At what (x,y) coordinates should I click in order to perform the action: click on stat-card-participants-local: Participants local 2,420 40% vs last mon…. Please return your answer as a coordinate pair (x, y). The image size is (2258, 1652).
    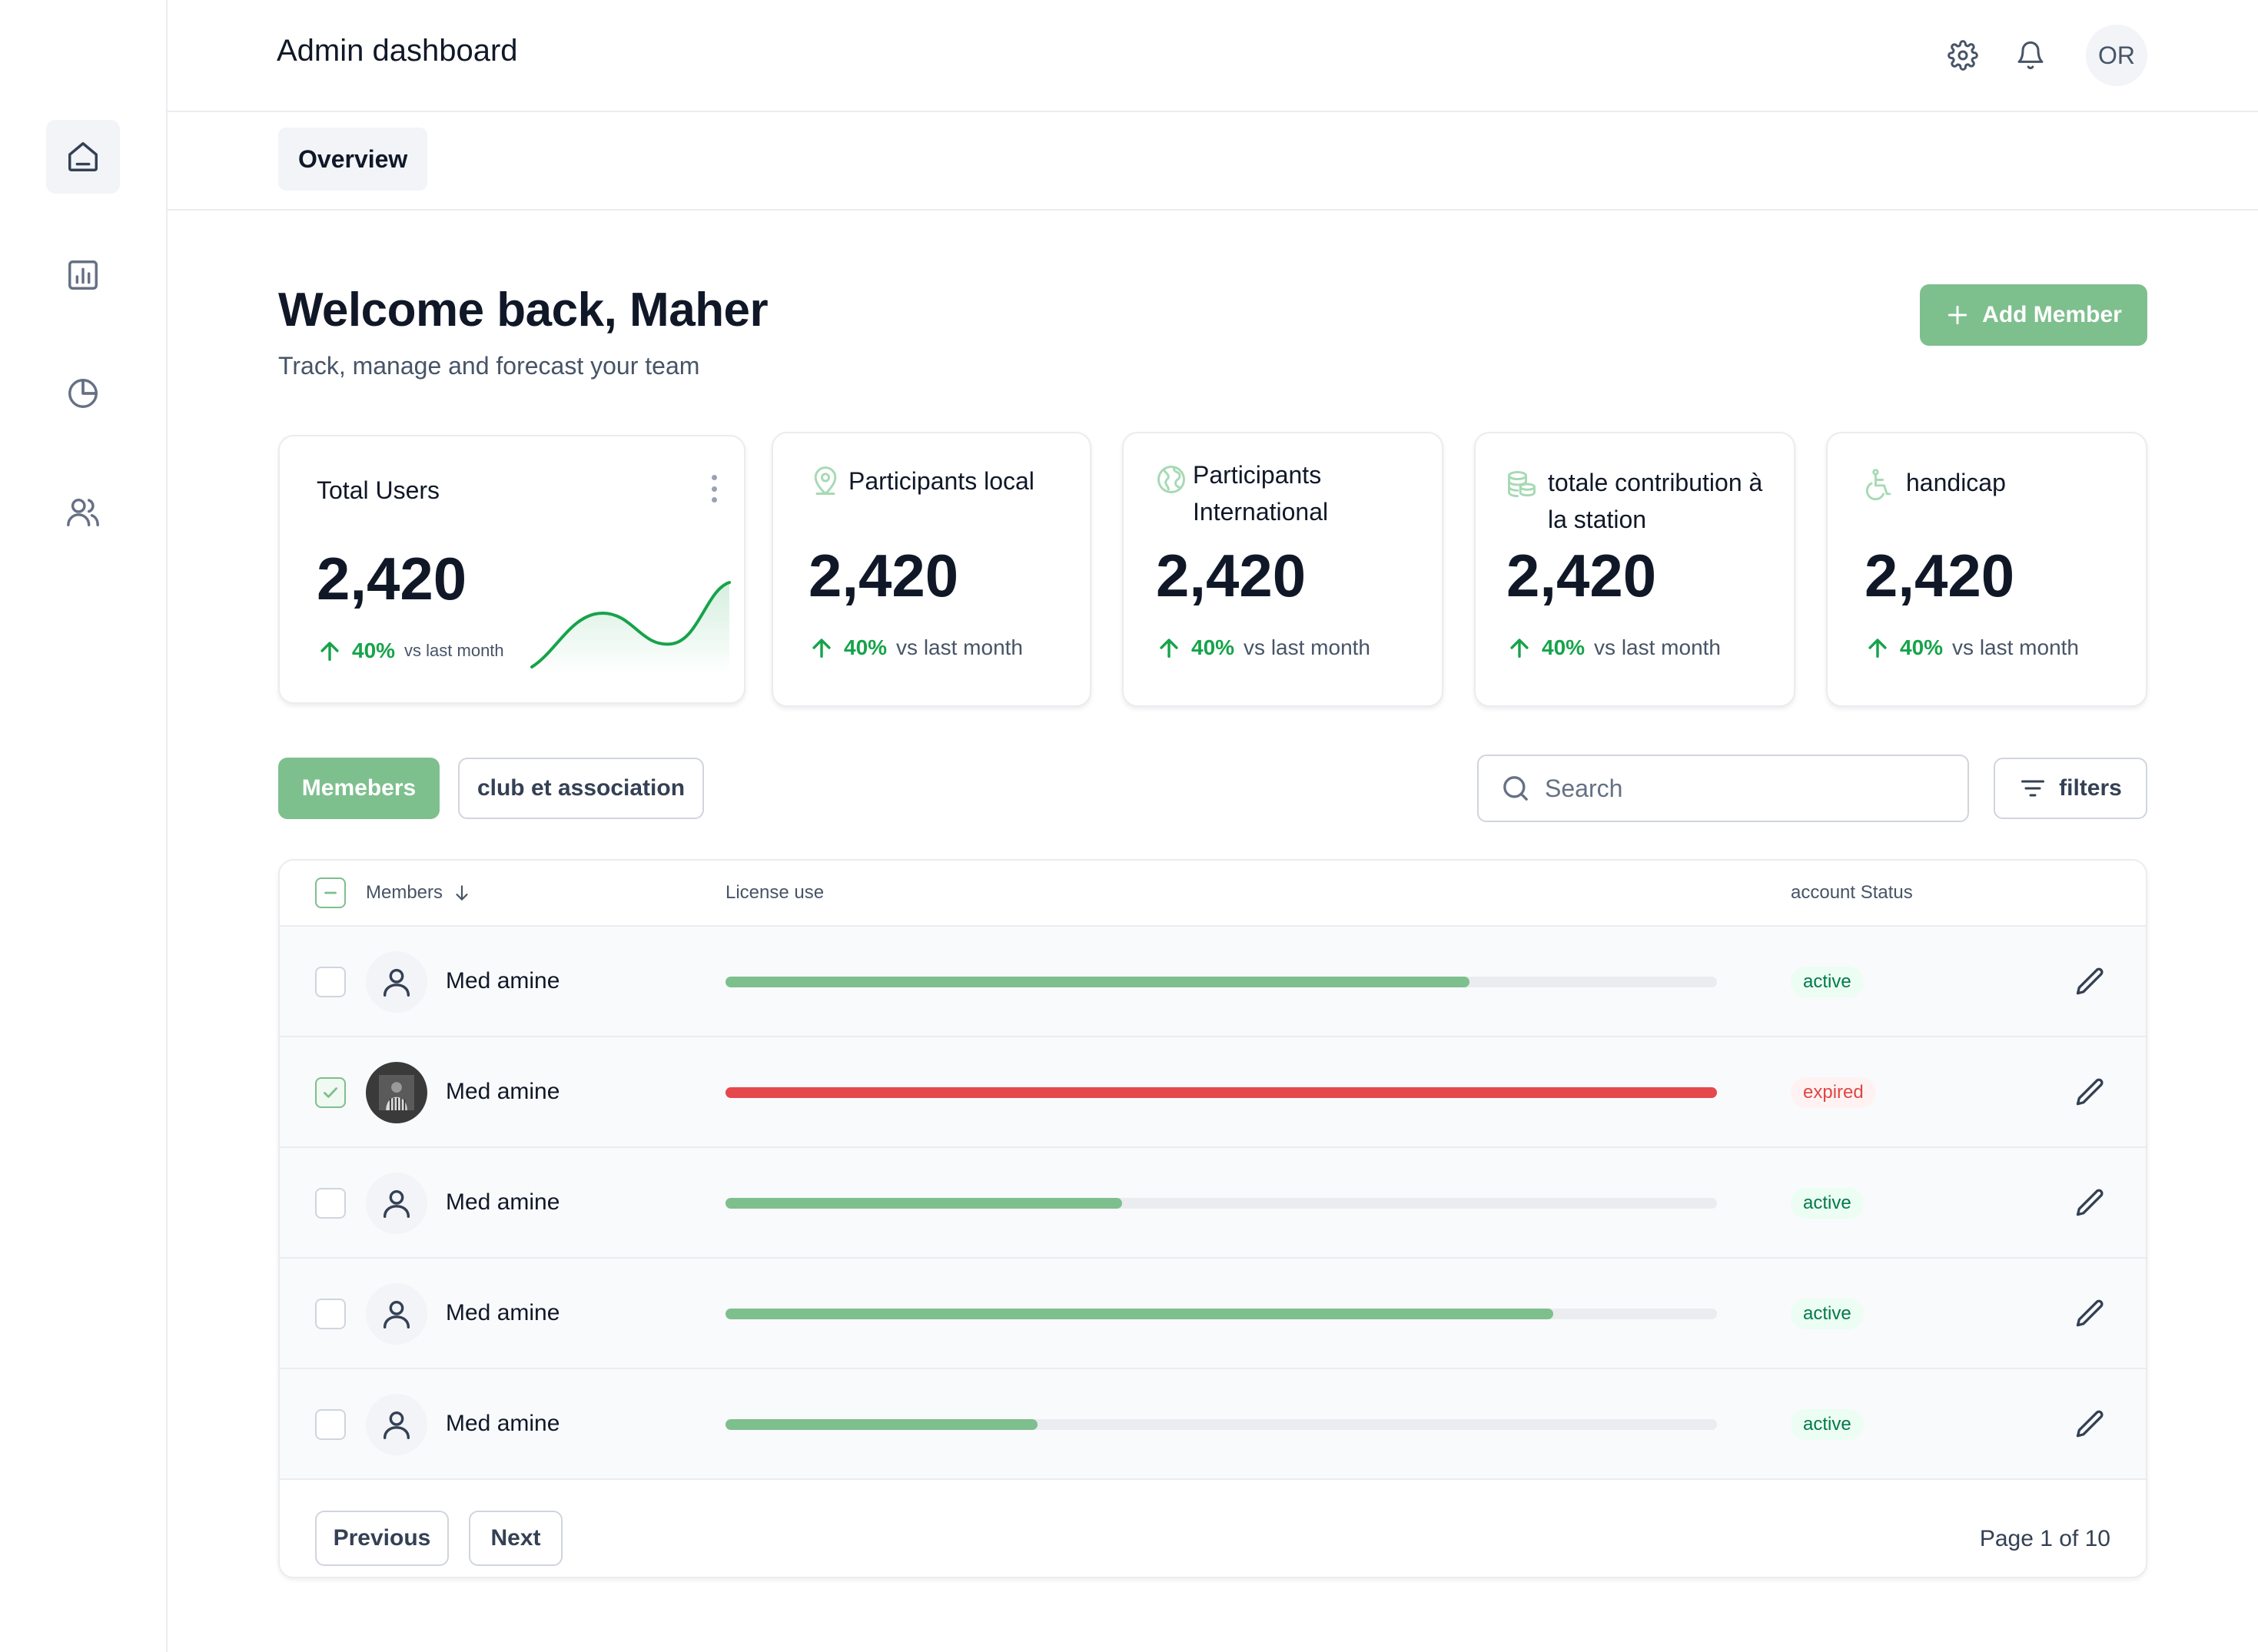
    Looking at the image, I should click on (931, 569).